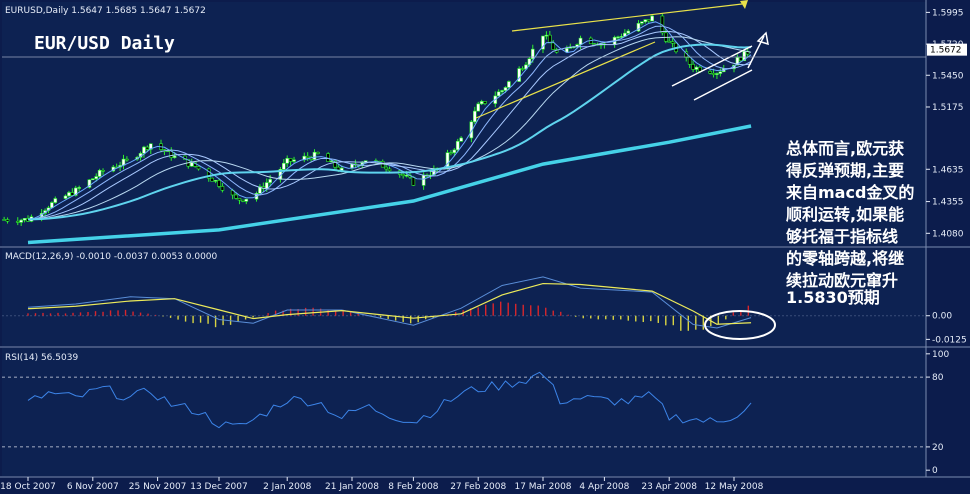 The height and width of the screenshot is (494, 970). Describe the element at coordinates (219, 487) in the screenshot. I see `date-axis-label: 13 Dec 2007` at that location.